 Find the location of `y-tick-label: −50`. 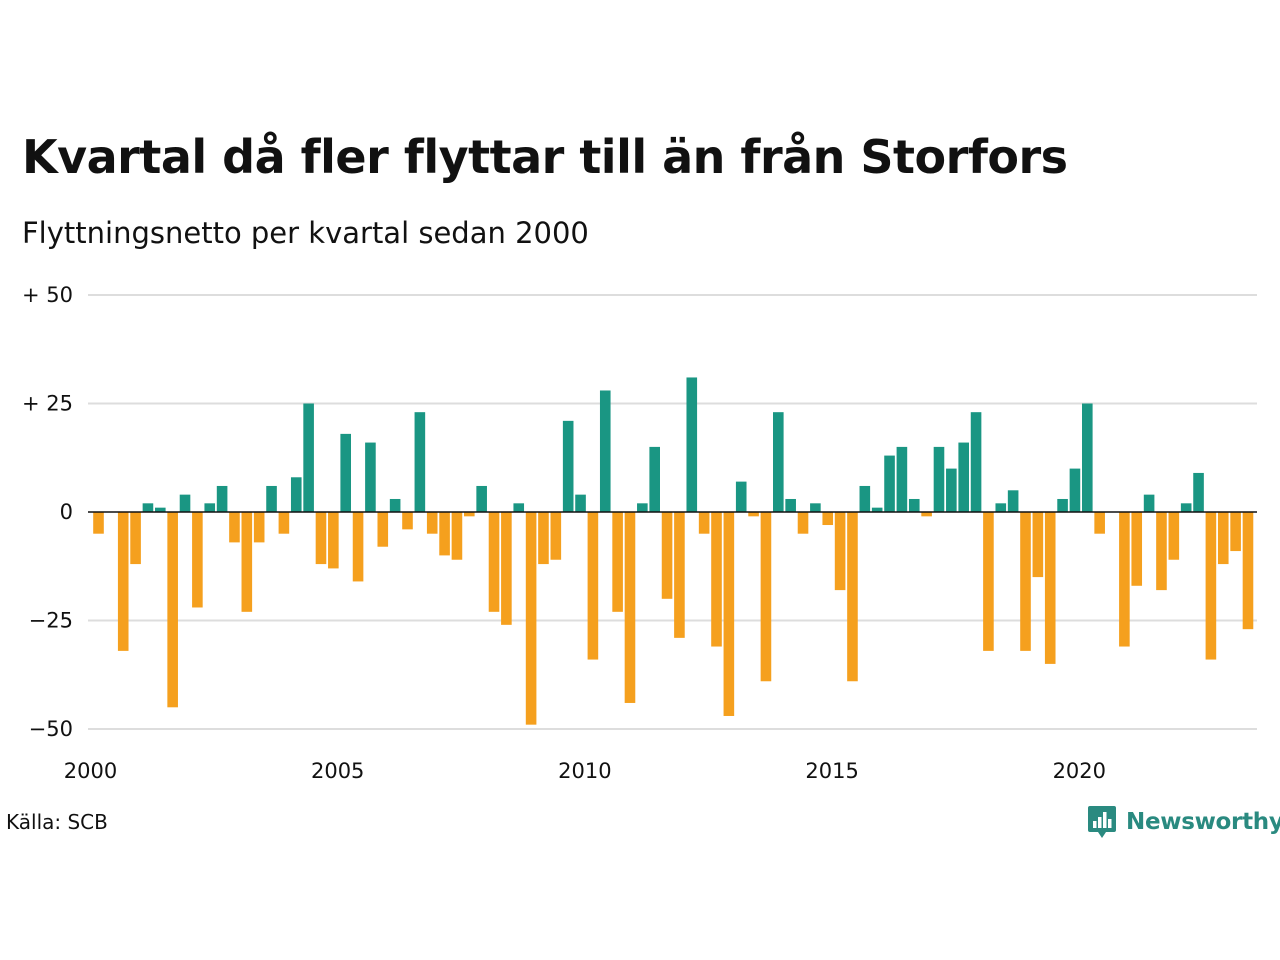

y-tick-label: −50 is located at coordinates (51, 729).